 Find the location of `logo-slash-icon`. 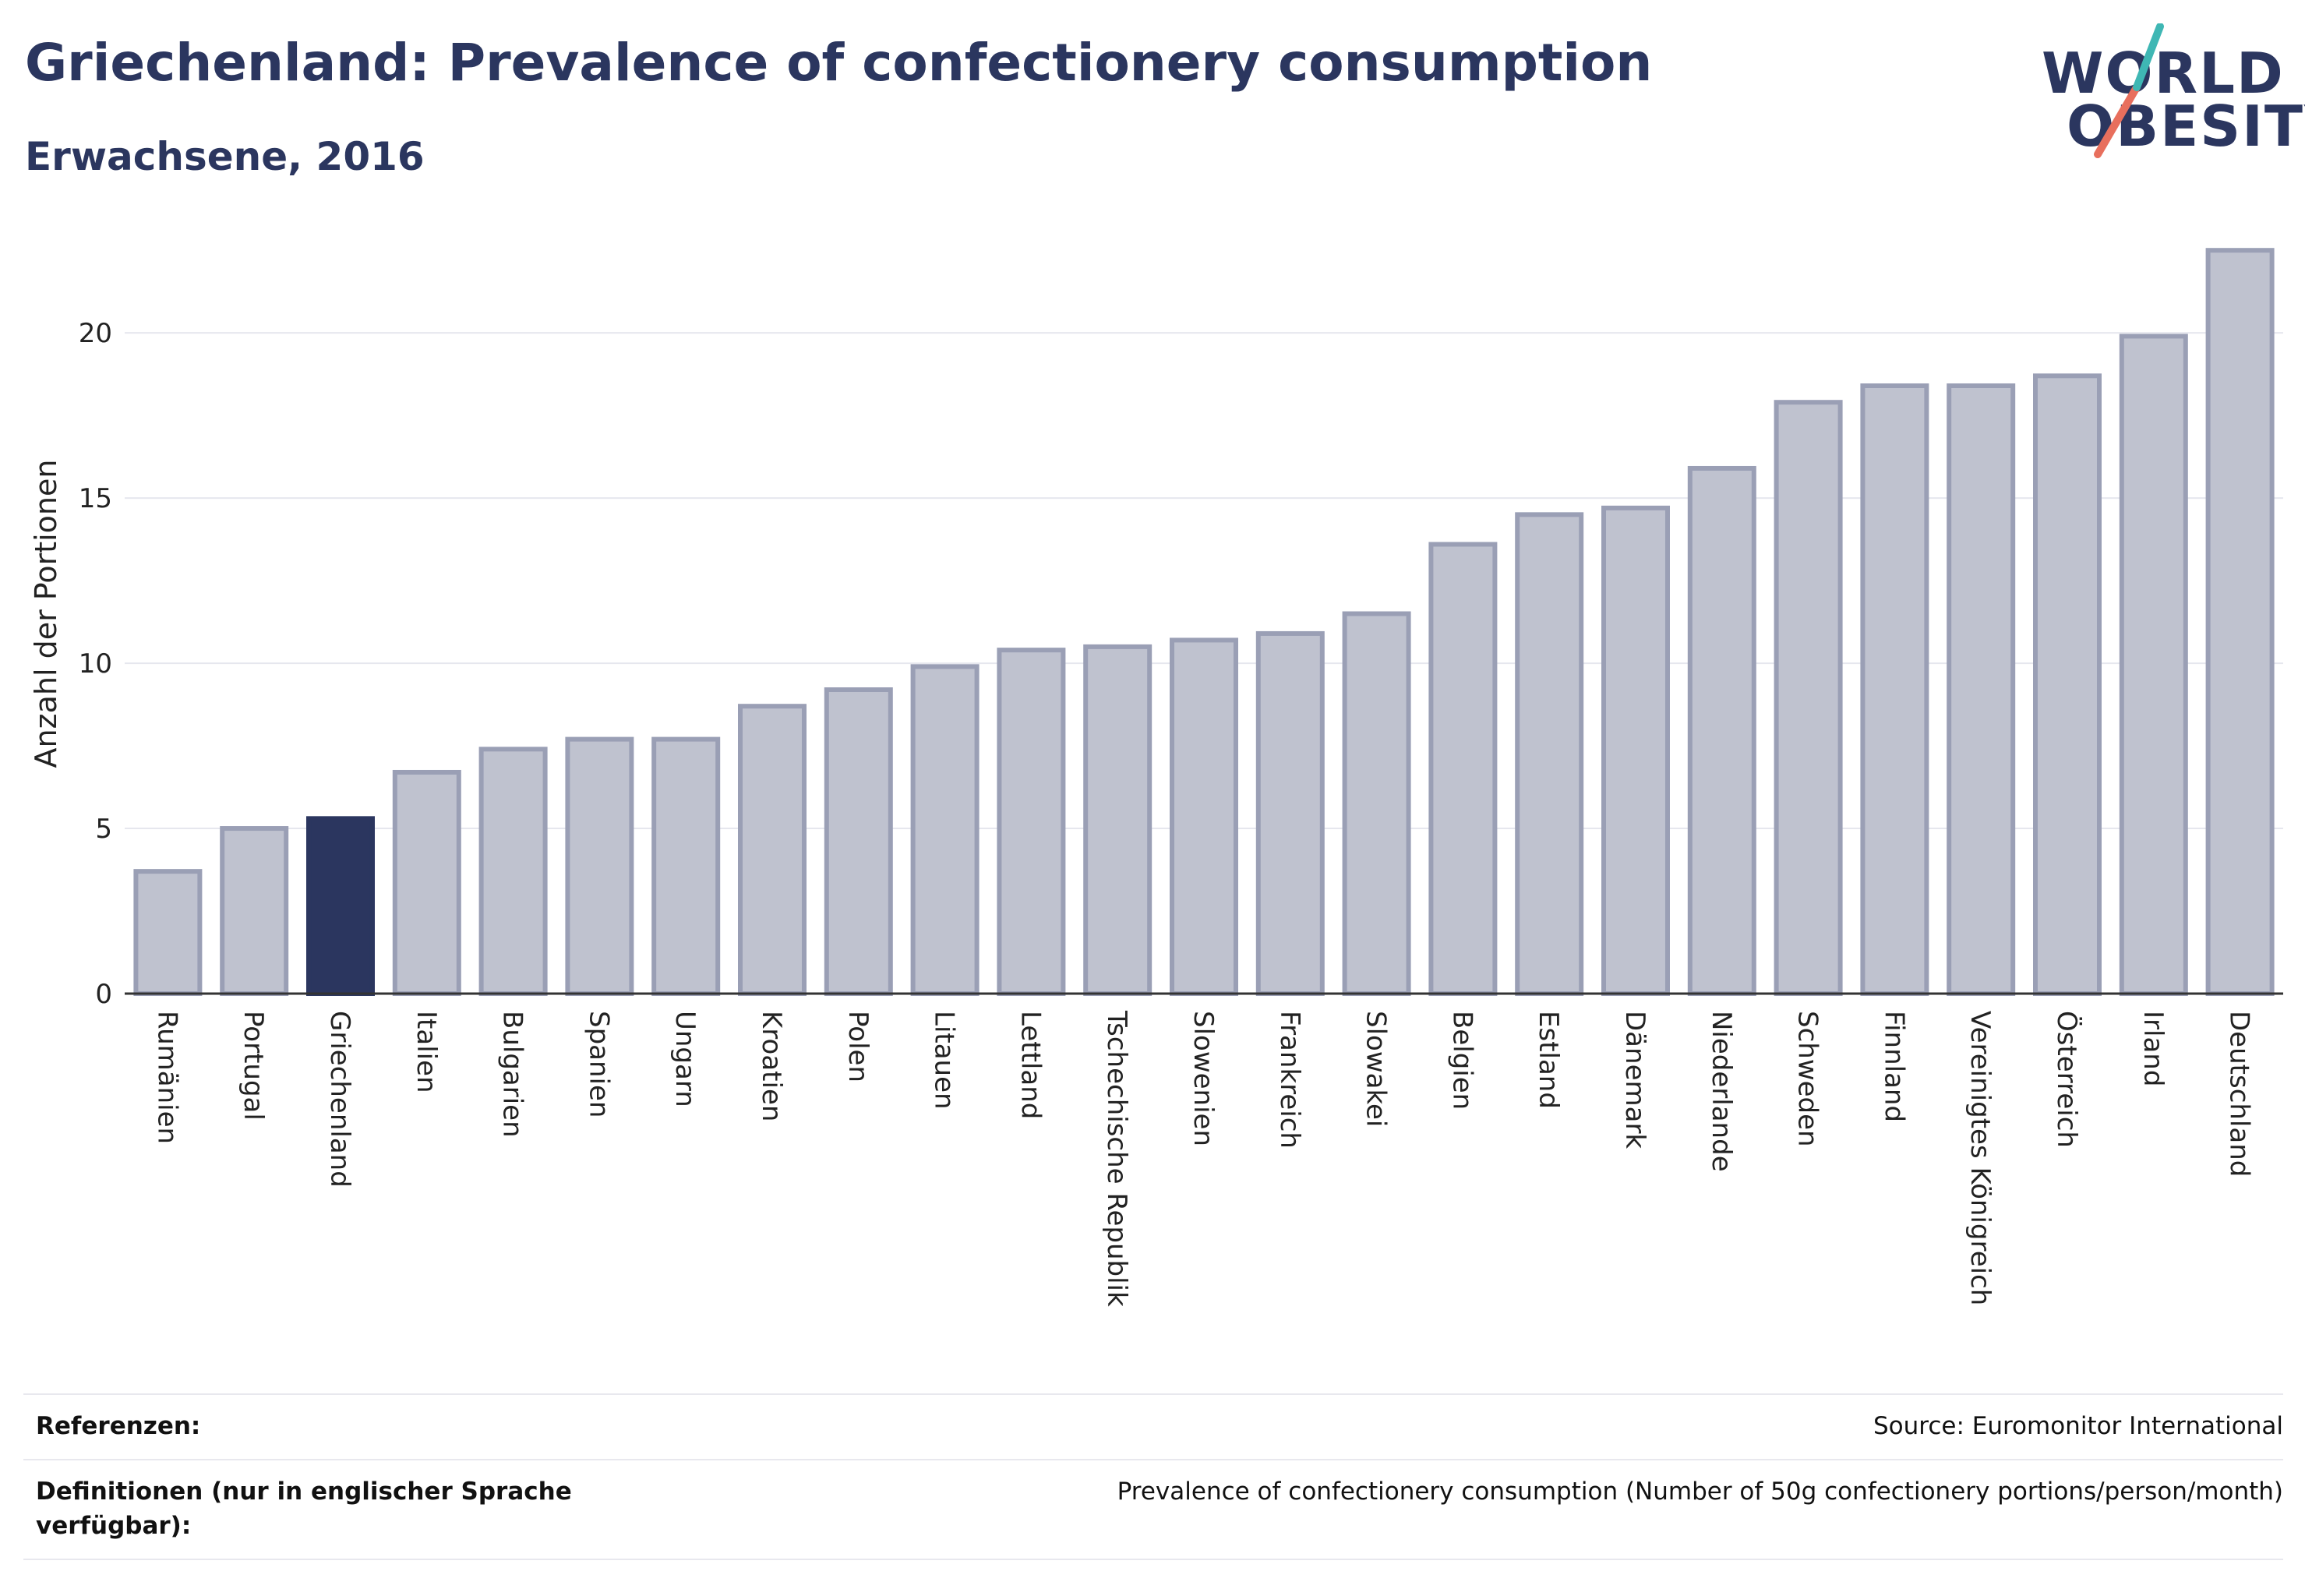

logo-slash-icon is located at coordinates (2129, 90).